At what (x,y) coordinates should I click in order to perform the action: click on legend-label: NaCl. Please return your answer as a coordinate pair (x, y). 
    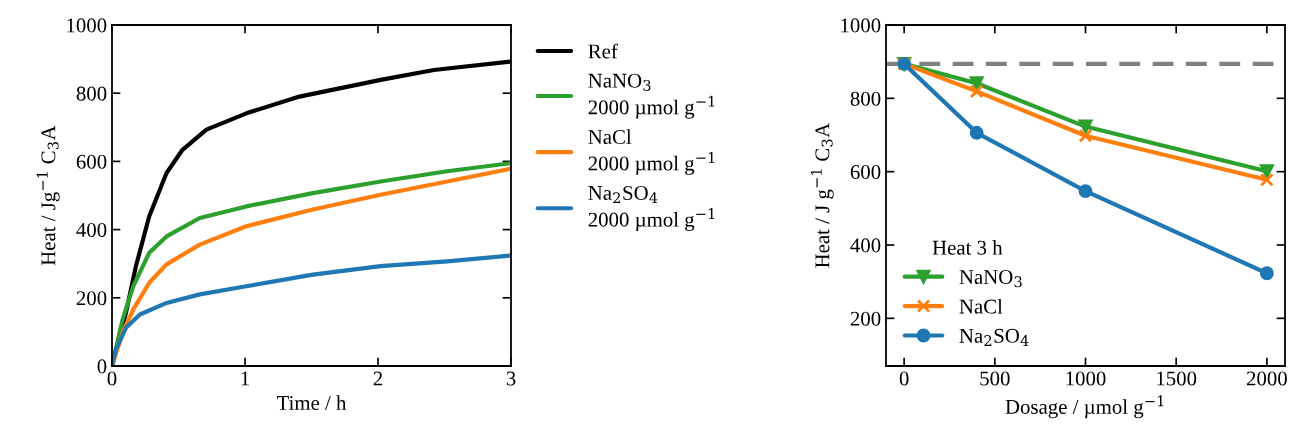
    Looking at the image, I should click on (981, 306).